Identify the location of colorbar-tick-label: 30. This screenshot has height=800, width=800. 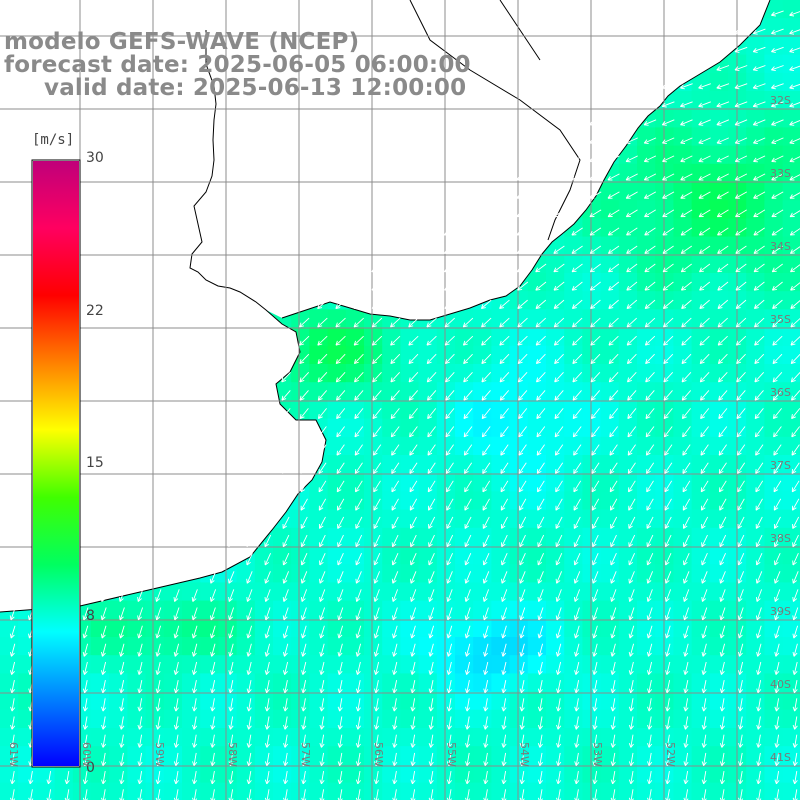
(95, 158).